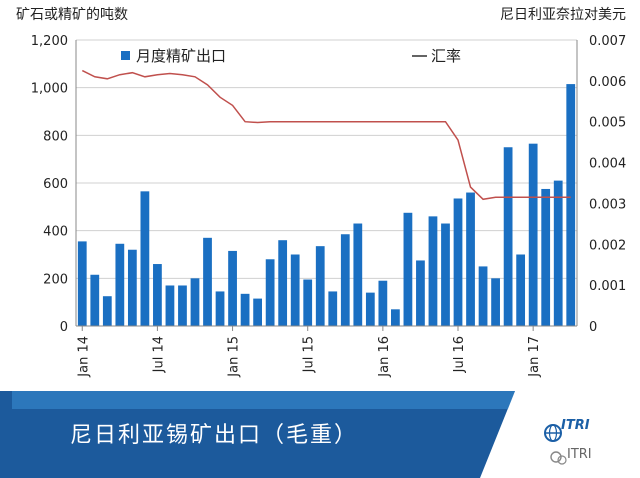 The width and height of the screenshot is (640, 478). What do you see at coordinates (158, 354) in the screenshot?
I see `x-tick-label: Jul 14` at bounding box center [158, 354].